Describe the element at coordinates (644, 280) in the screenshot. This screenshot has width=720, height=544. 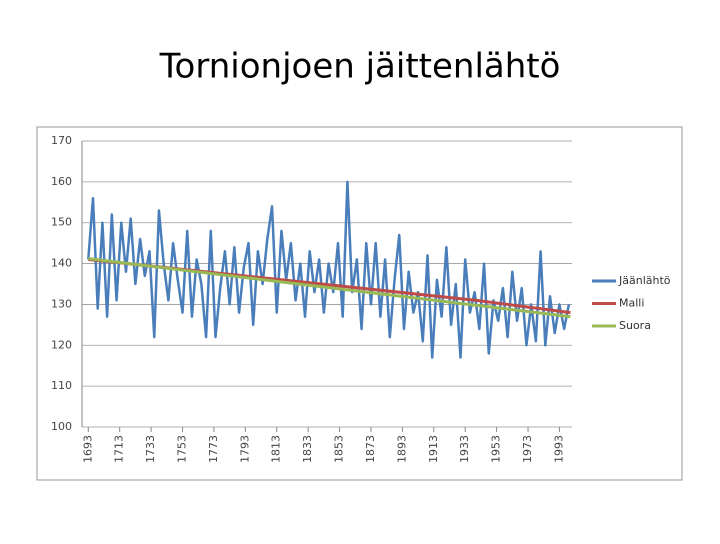
I see `legend-label: Jäänlähtö` at that location.